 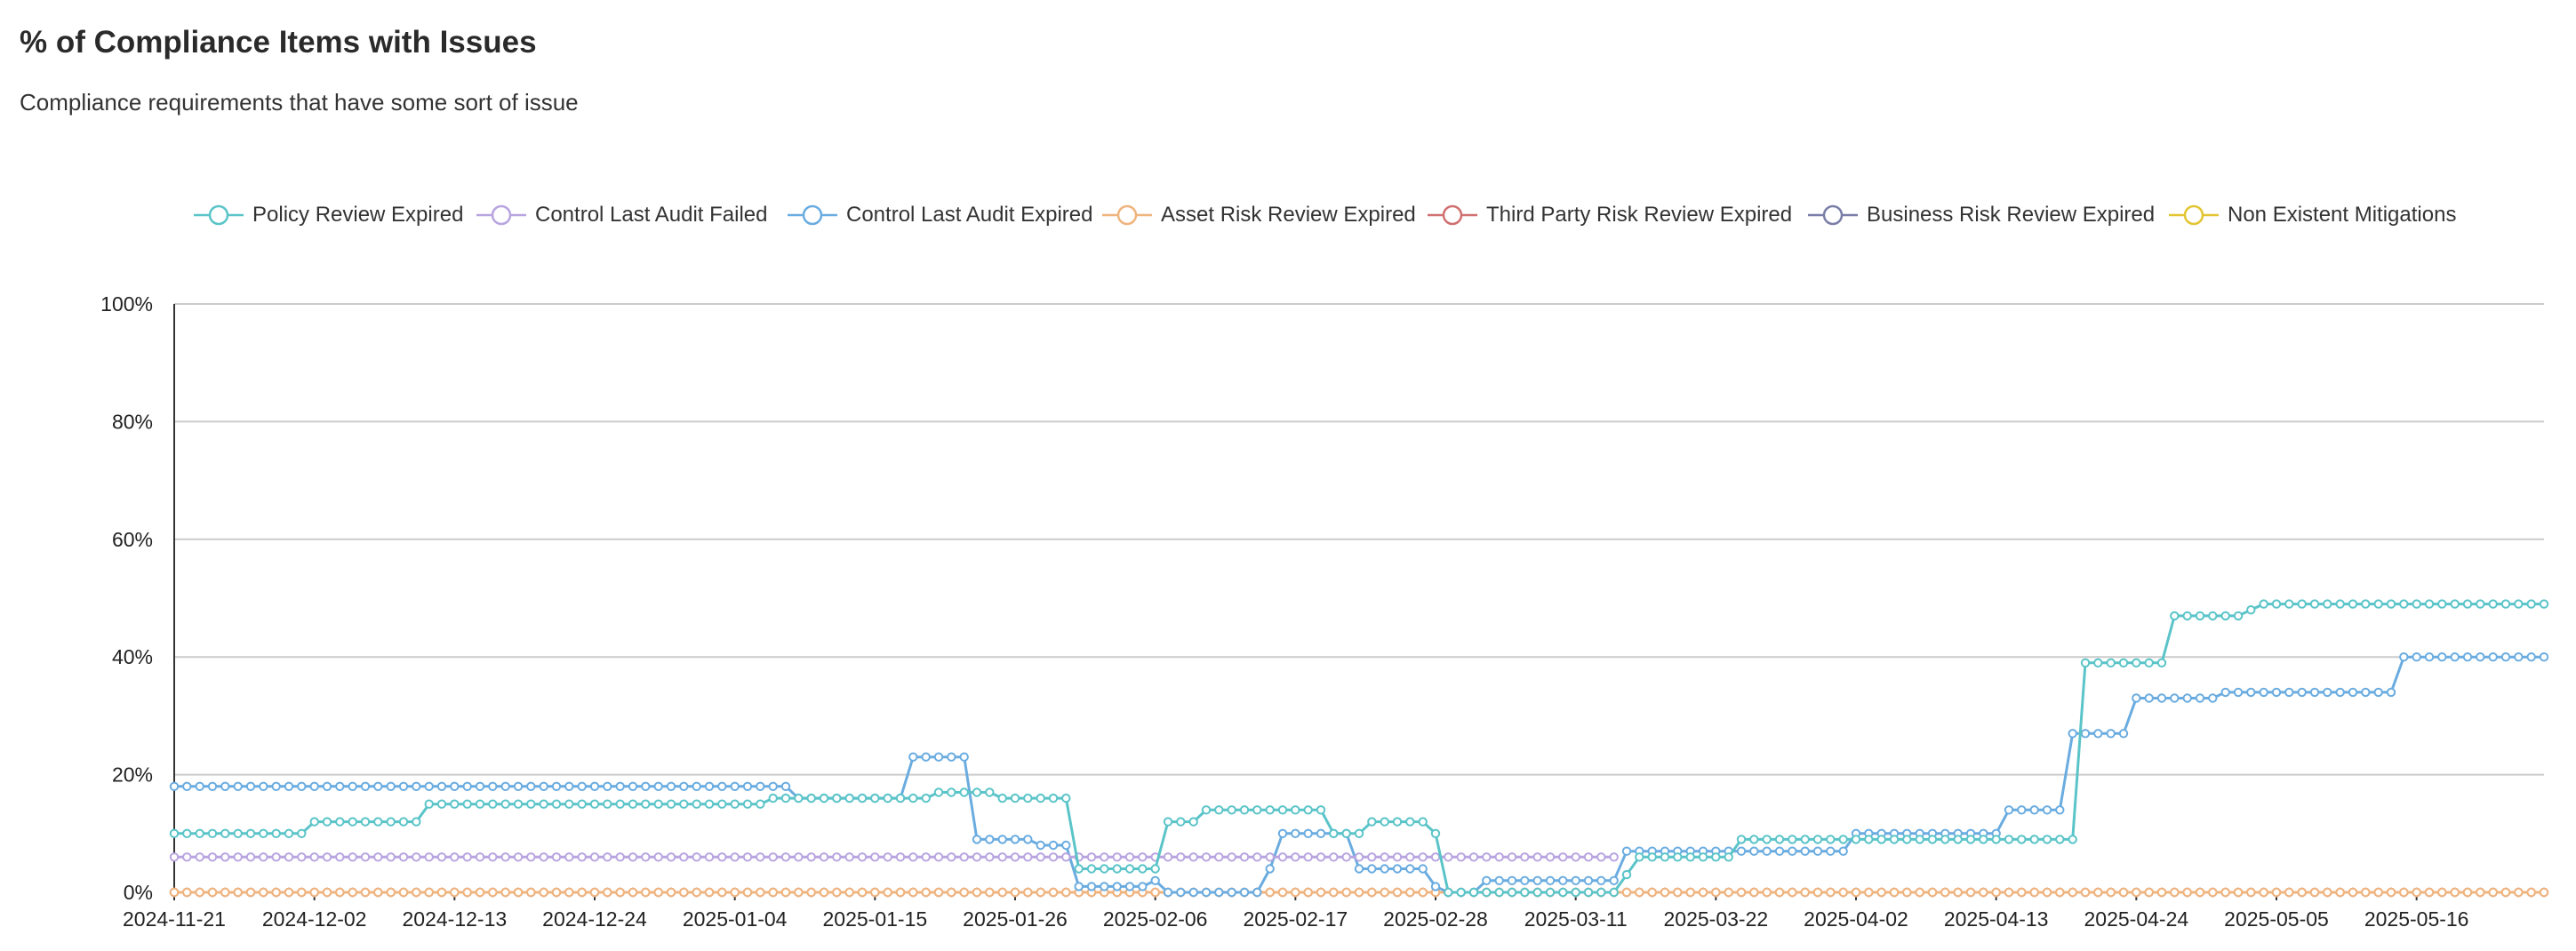 I want to click on y-tick-label: 40%, so click(x=132, y=656).